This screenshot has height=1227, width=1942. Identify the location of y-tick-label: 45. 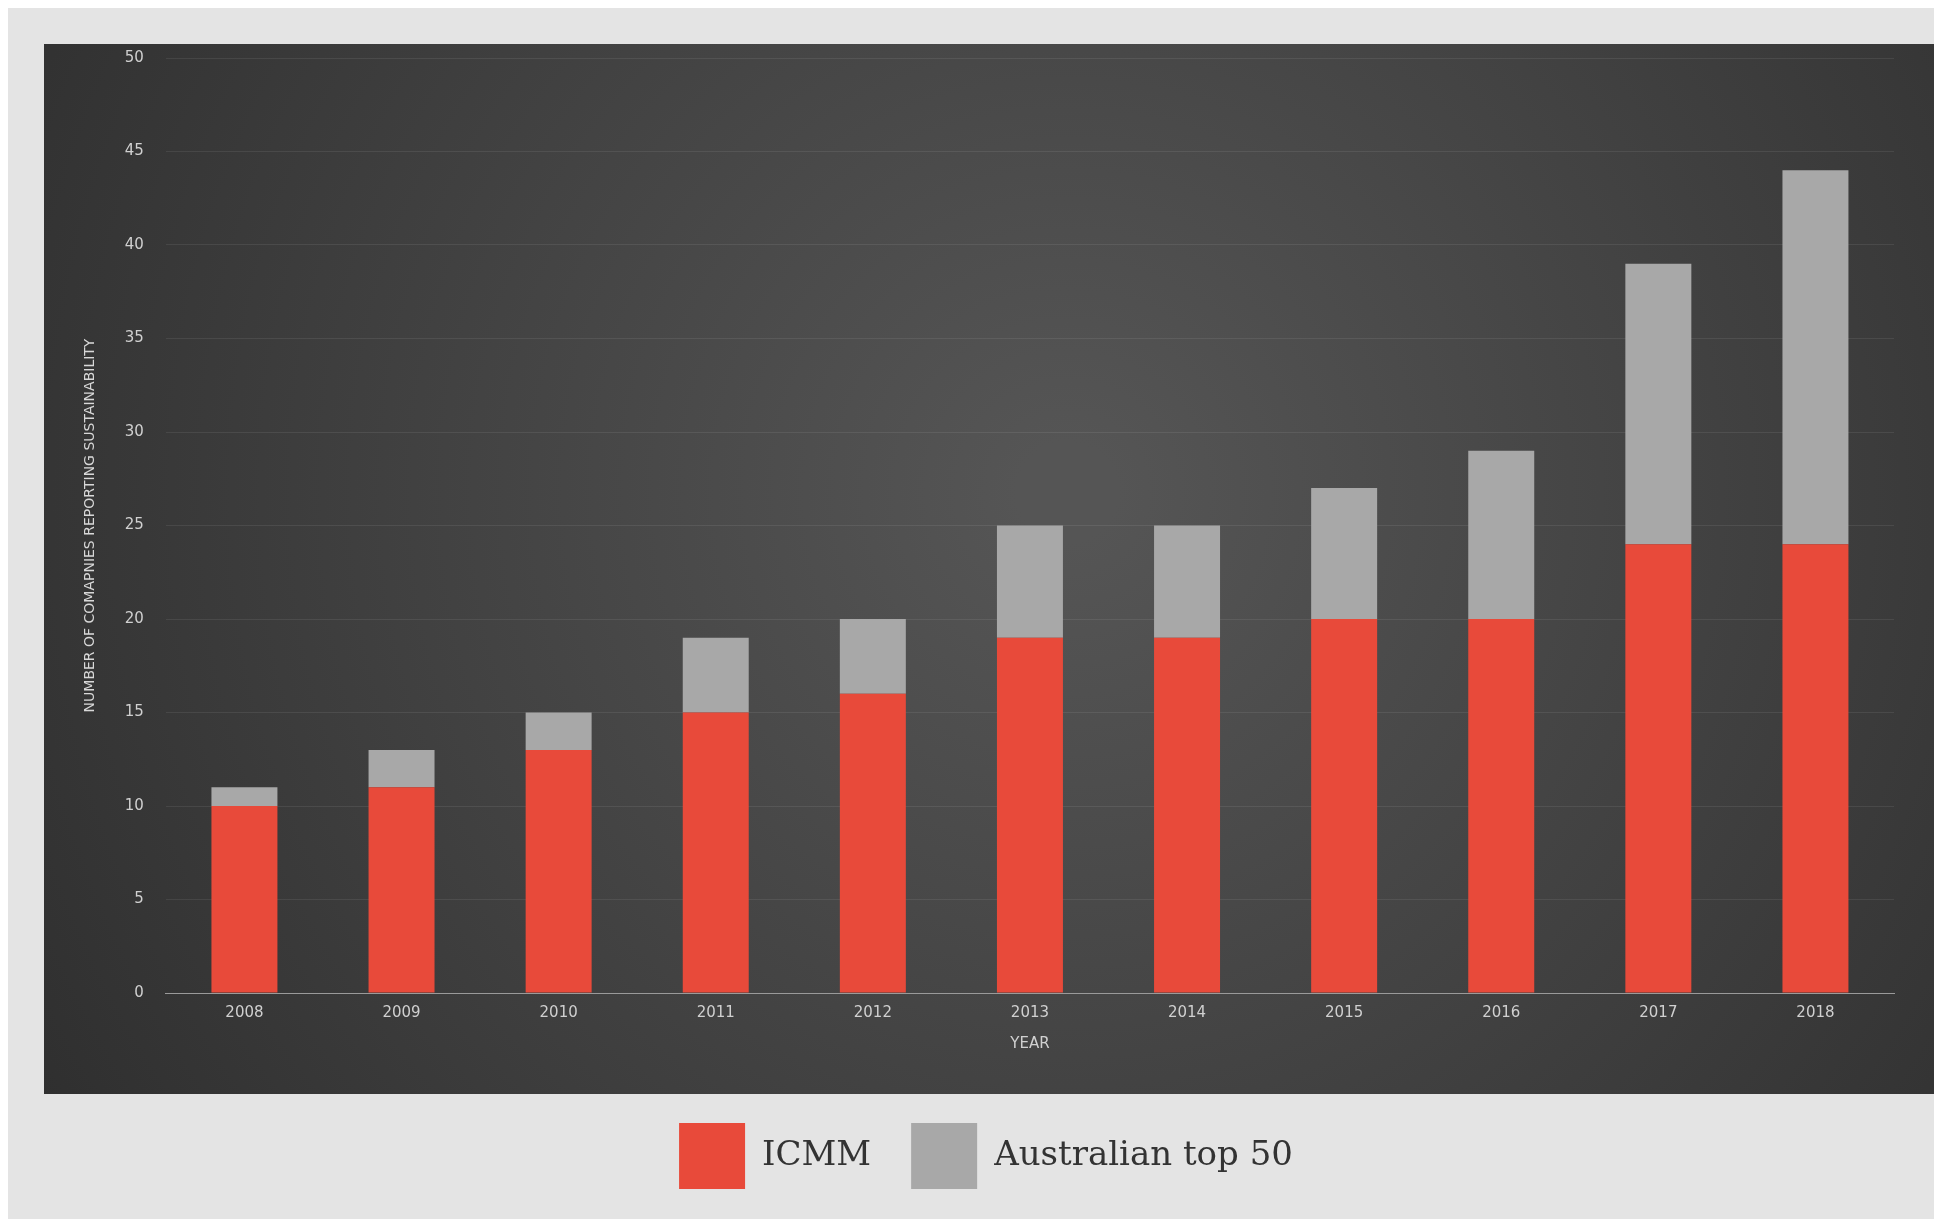
(134, 150).